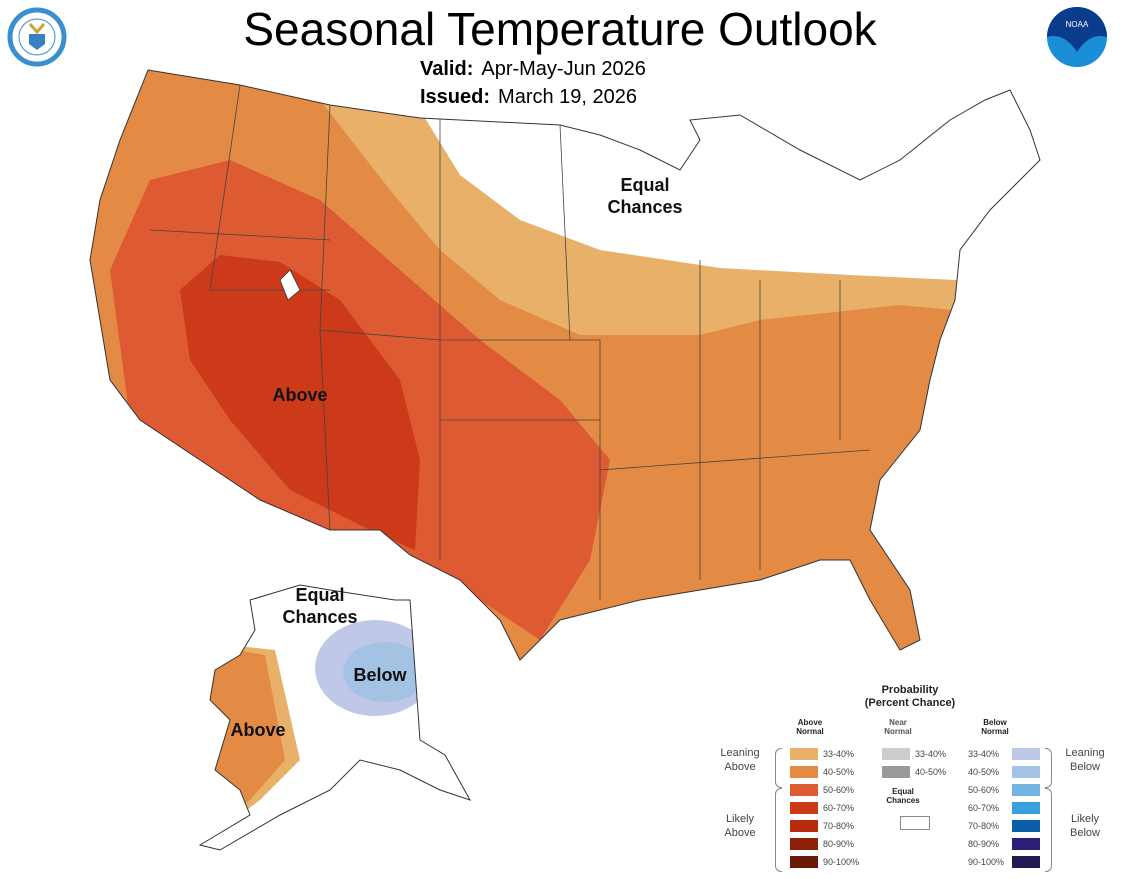 Image resolution: width=1140 pixels, height=879 pixels. What do you see at coordinates (740, 826) in the screenshot?
I see `likely-above-label: Likely Above` at bounding box center [740, 826].